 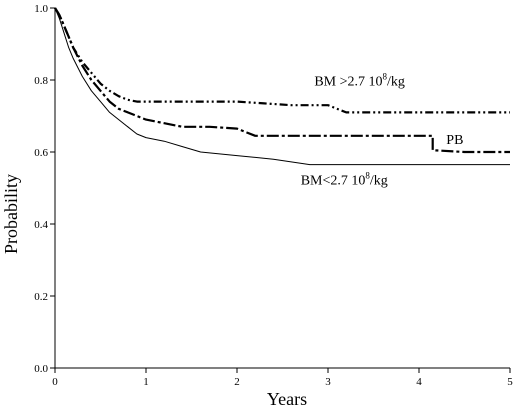 What do you see at coordinates (41, 81) in the screenshot?
I see `y-tick-label: 0.8` at bounding box center [41, 81].